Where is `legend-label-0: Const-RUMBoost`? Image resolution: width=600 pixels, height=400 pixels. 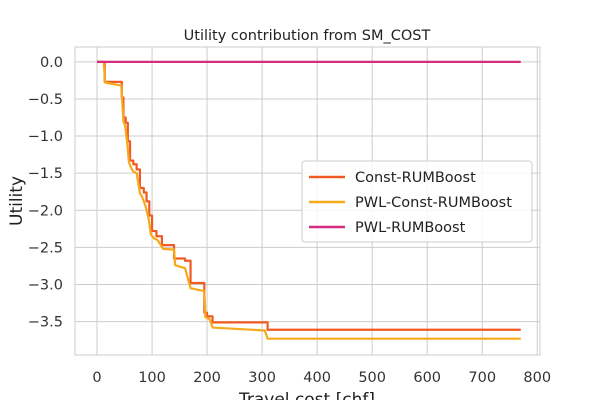 legend-label-0: Const-RUMBoost is located at coordinates (415, 178).